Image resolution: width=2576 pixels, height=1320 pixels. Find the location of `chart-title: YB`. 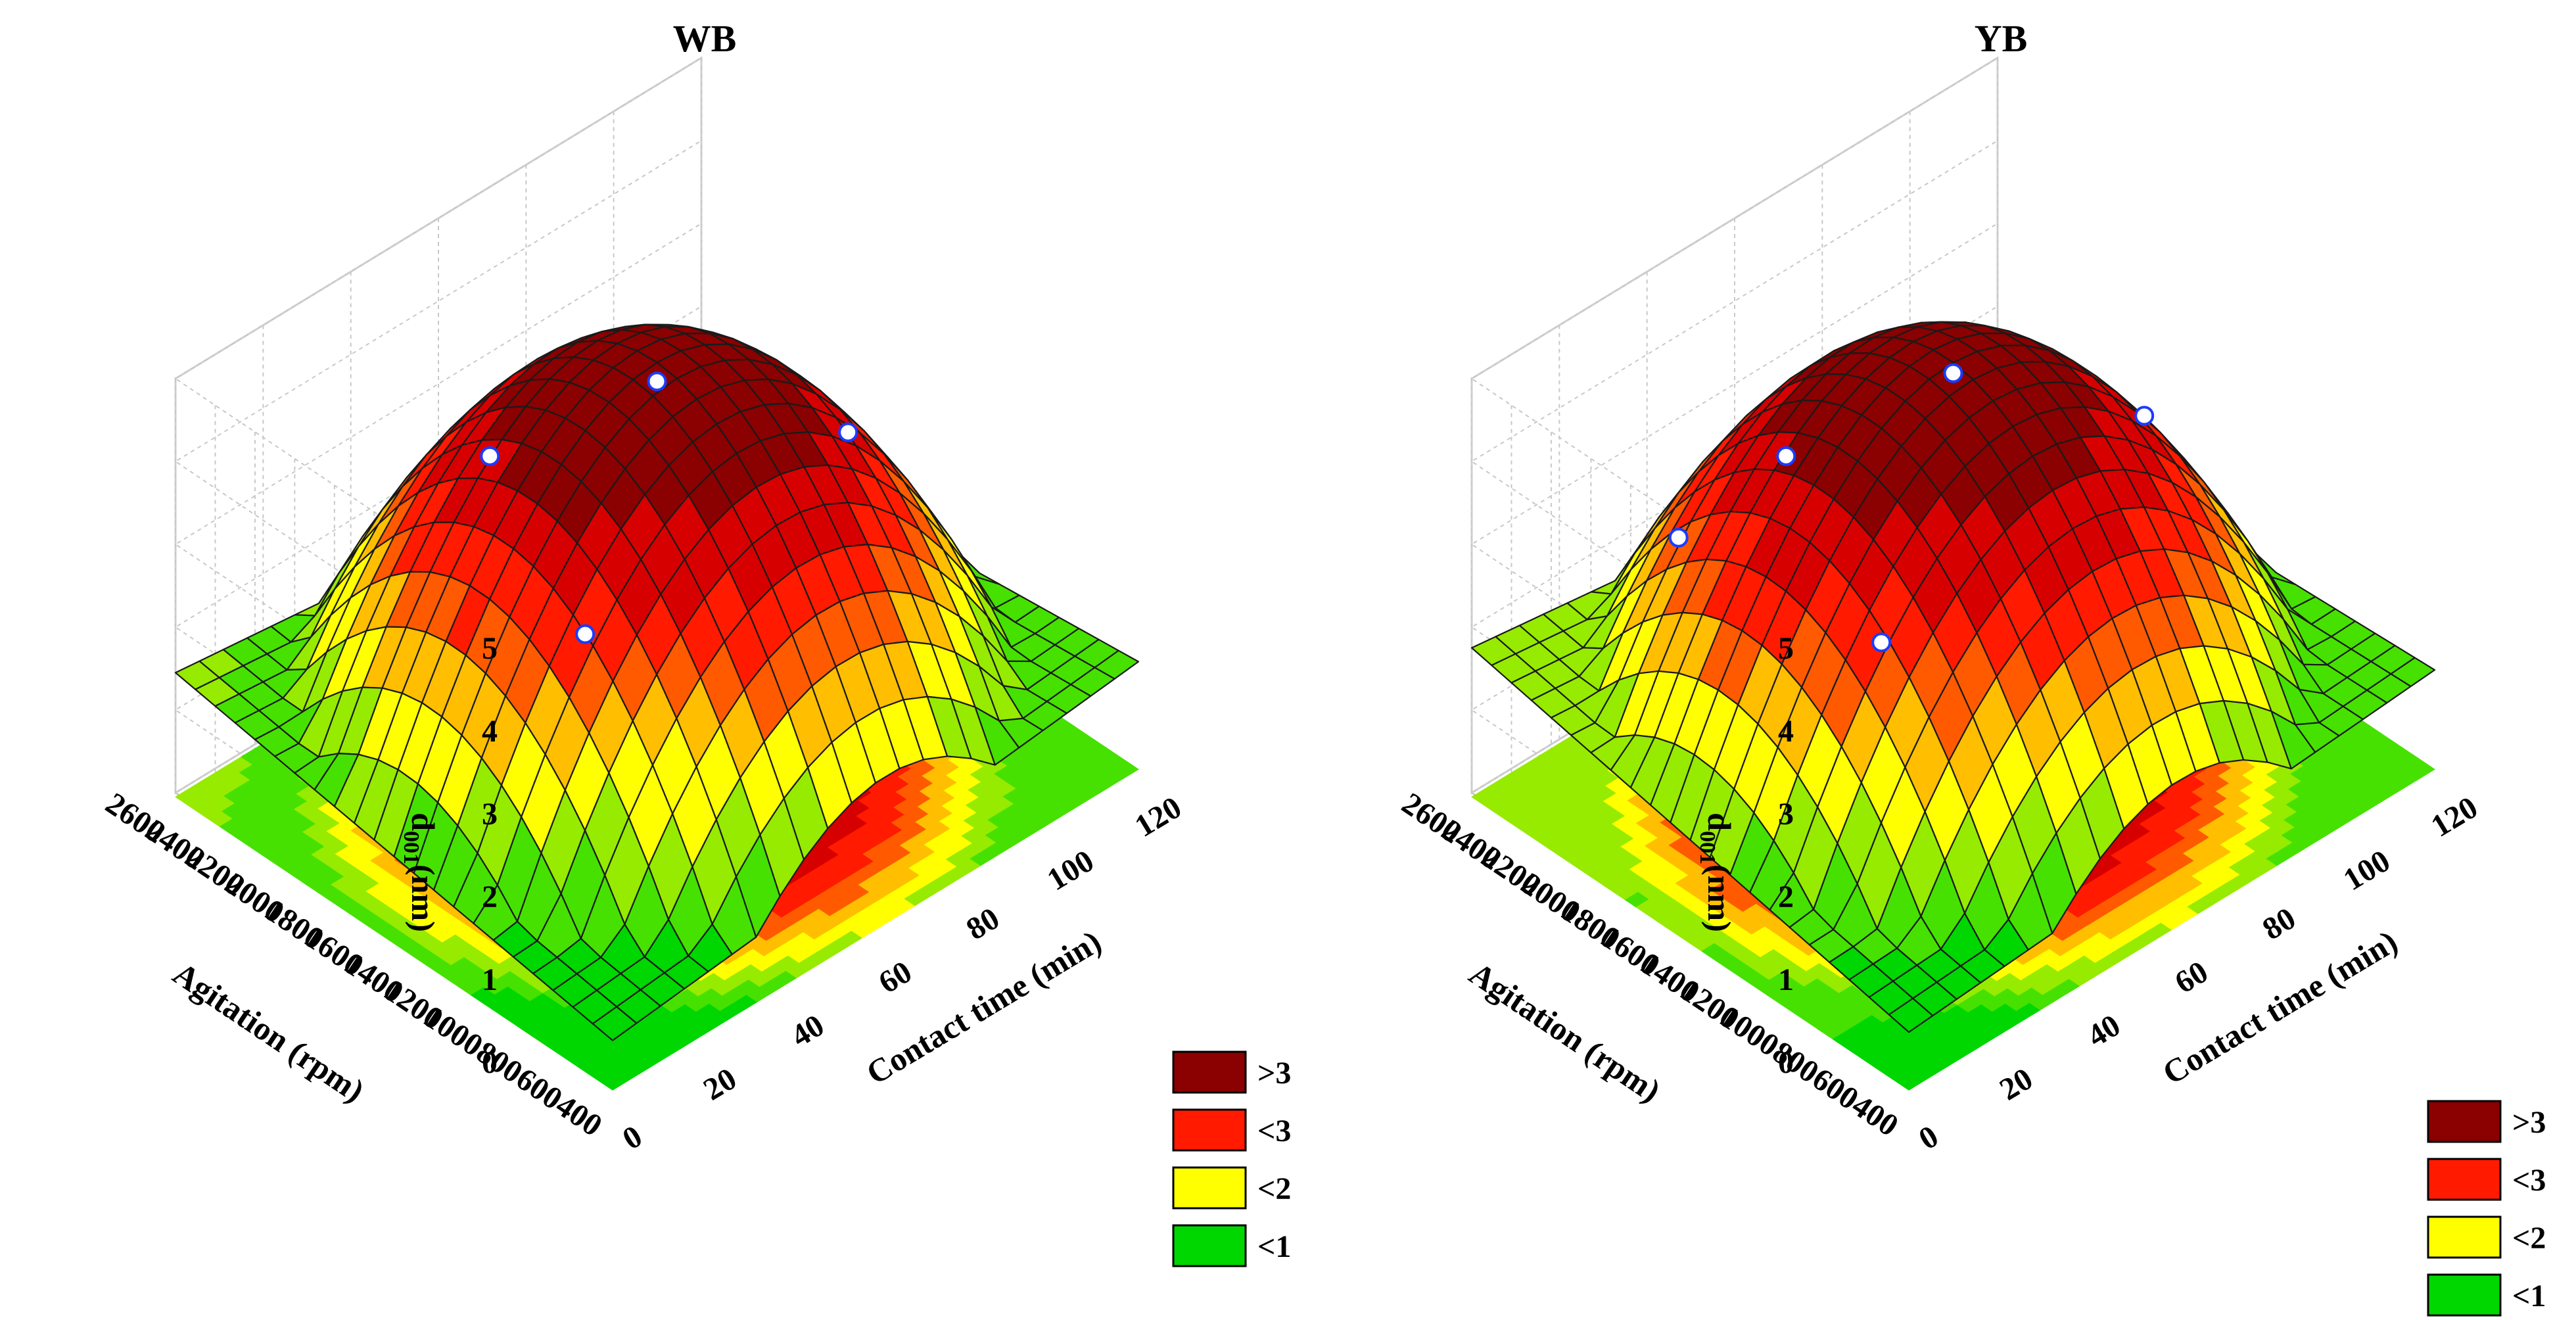

chart-title: YB is located at coordinates (2001, 38).